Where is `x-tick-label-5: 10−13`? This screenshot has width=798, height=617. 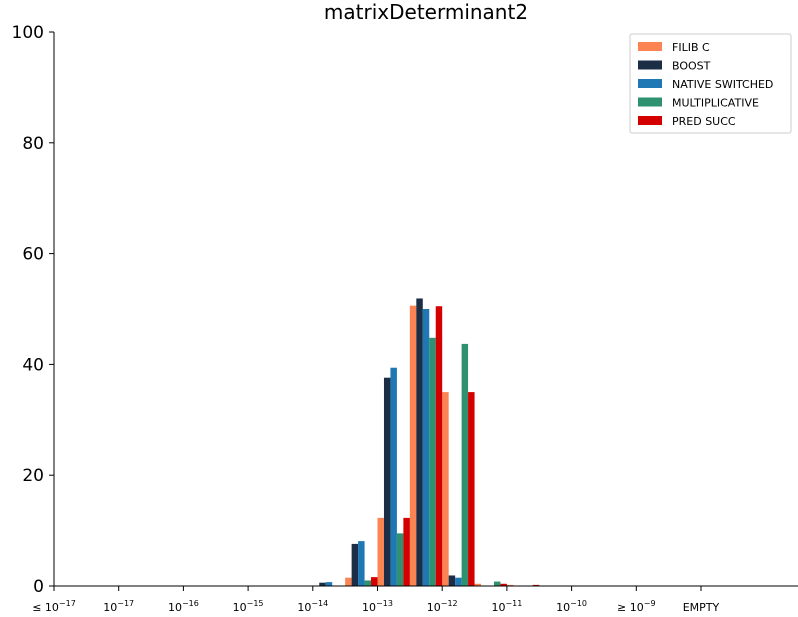
x-tick-label-5: 10−13 is located at coordinates (377, 606).